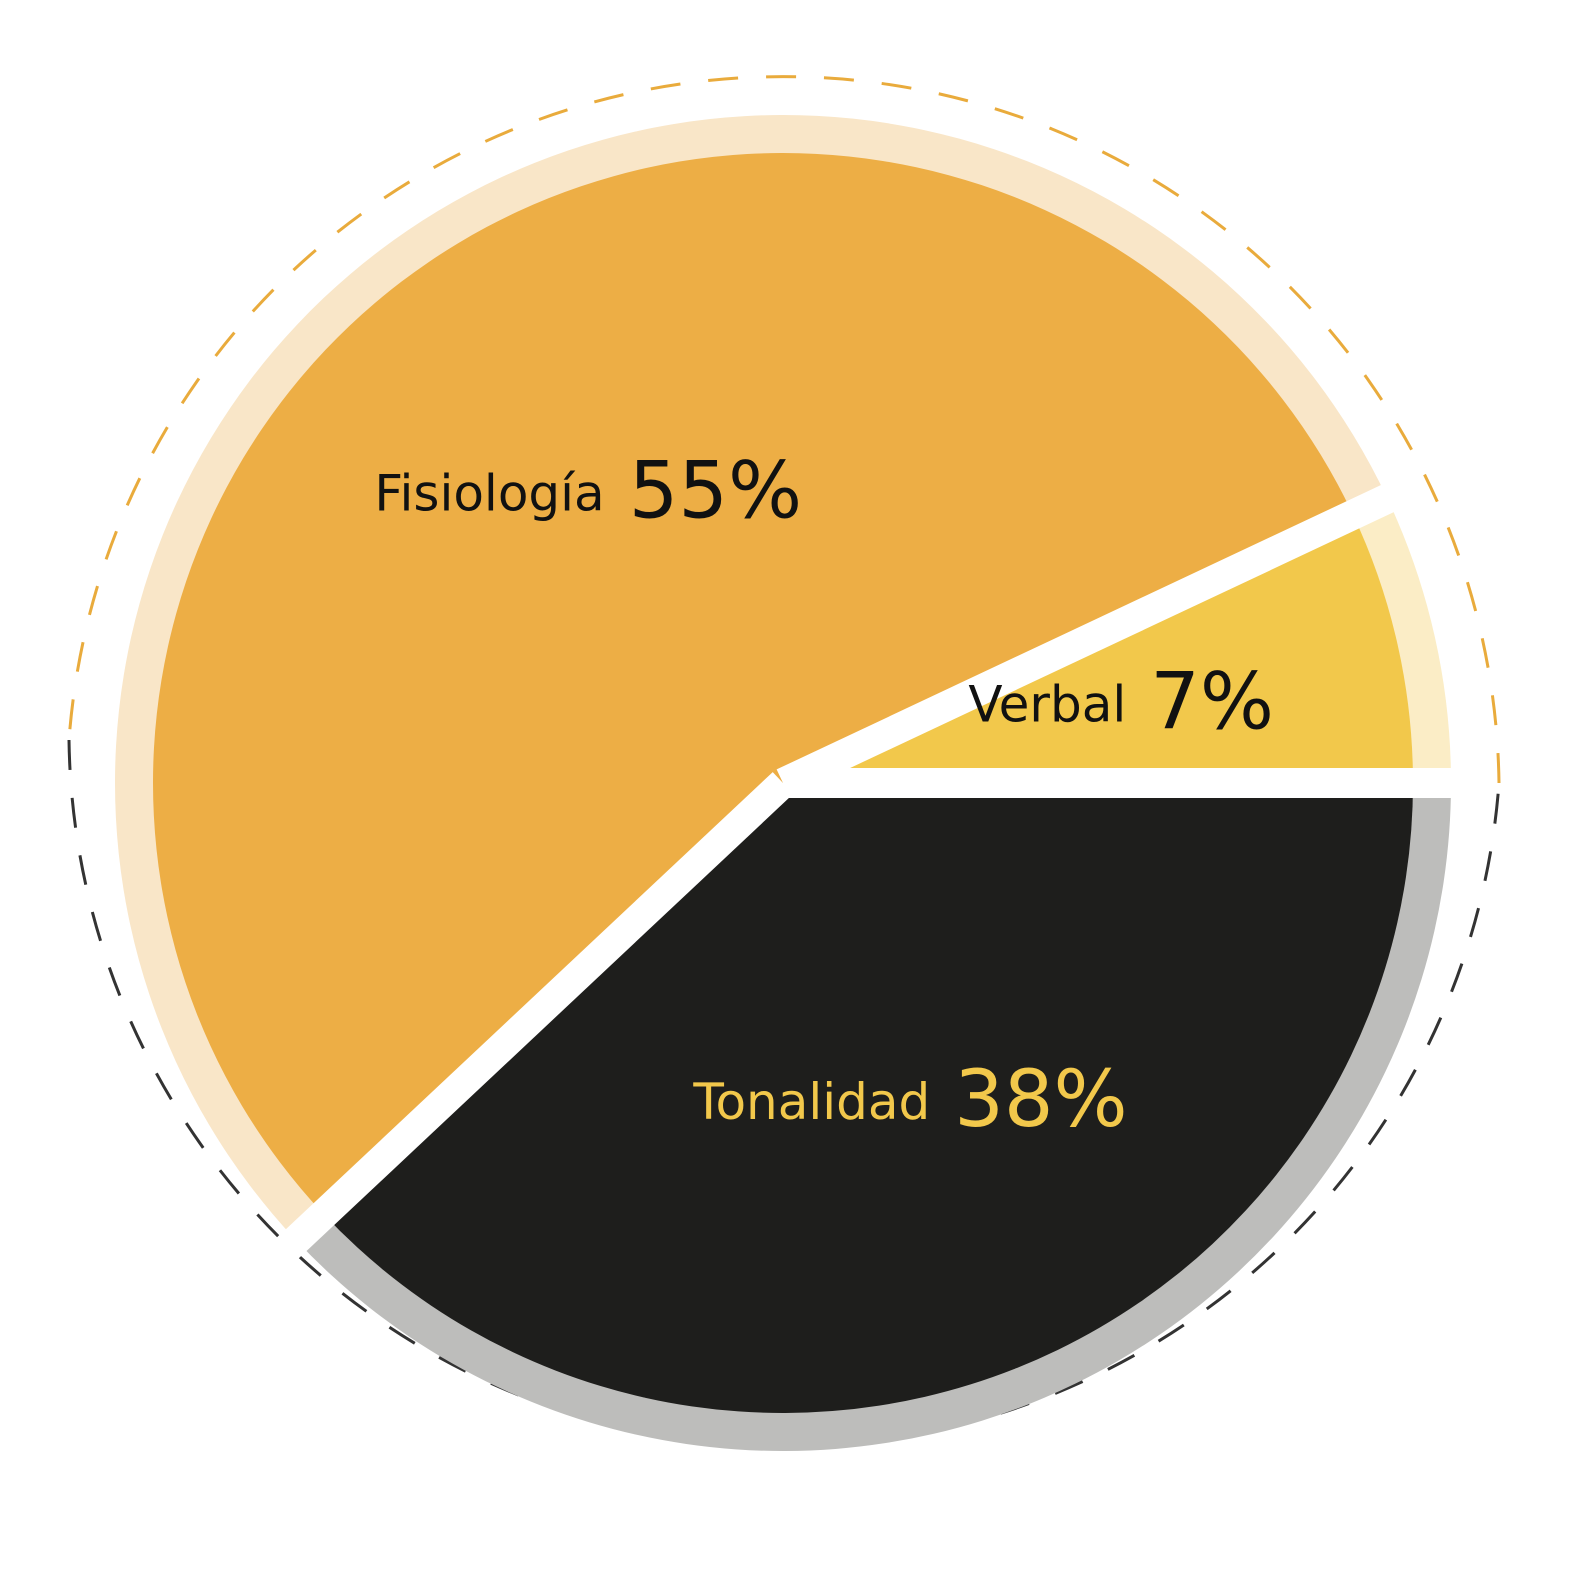 This screenshot has height=1584, width=1584. I want to click on slice-label: Fisiología 55%, so click(588, 492).